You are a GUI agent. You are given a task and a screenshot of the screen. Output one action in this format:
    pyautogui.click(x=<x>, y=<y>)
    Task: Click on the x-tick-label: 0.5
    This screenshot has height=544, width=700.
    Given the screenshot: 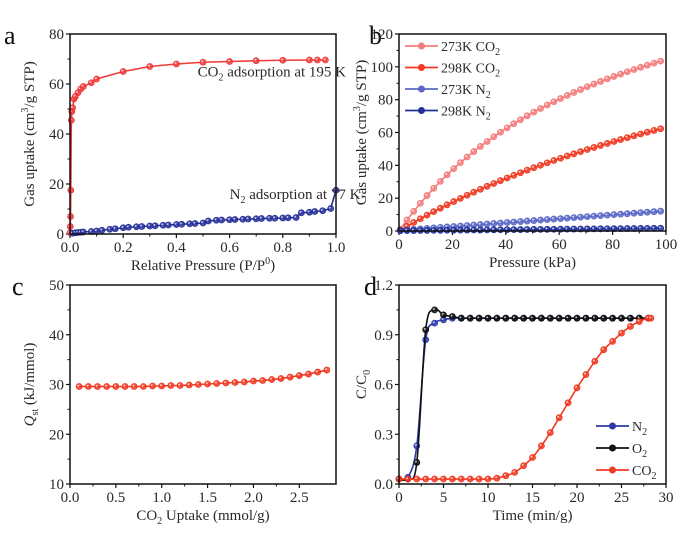 What is the action you would take?
    pyautogui.click(x=115, y=498)
    